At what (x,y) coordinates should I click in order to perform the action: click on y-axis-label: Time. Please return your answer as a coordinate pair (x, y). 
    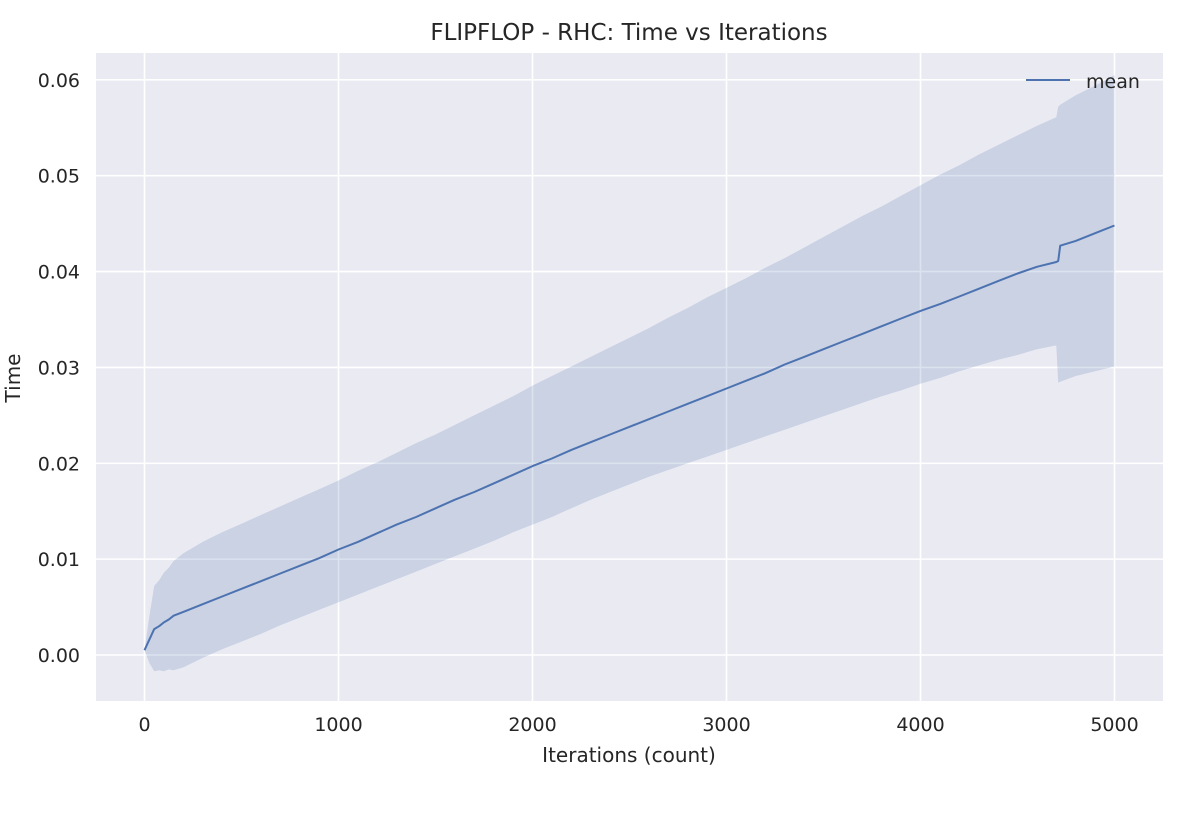
    Looking at the image, I should click on (13, 379).